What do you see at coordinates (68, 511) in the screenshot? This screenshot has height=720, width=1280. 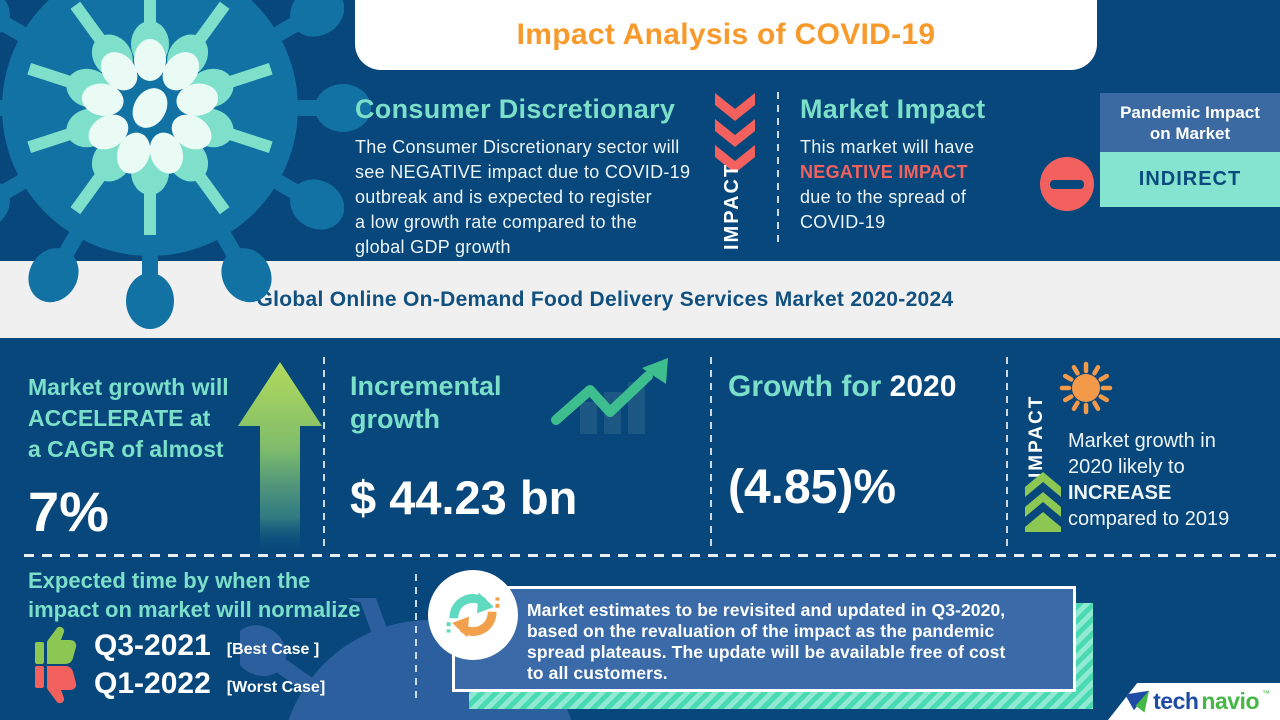 I see `stat-cagr-value: 7%` at bounding box center [68, 511].